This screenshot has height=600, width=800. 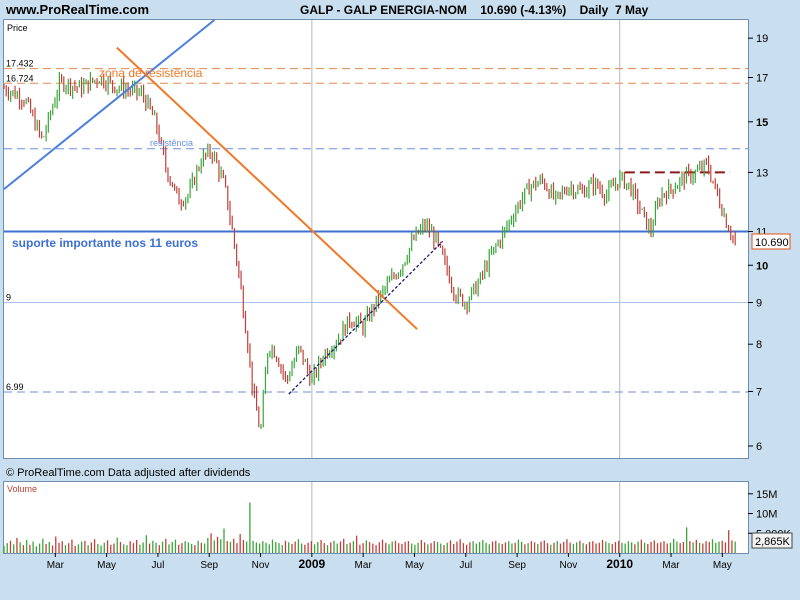 I want to click on last-volume-badge, so click(x=772, y=540).